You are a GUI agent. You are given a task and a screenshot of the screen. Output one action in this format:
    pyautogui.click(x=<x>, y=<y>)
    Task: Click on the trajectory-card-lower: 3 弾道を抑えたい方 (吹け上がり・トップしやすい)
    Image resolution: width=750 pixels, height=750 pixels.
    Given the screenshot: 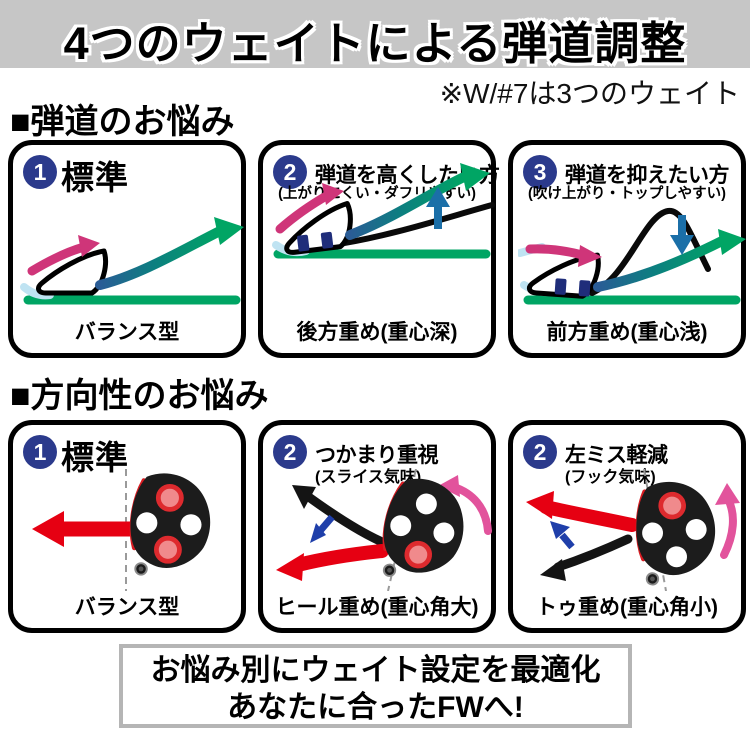 What is the action you would take?
    pyautogui.click(x=627, y=249)
    